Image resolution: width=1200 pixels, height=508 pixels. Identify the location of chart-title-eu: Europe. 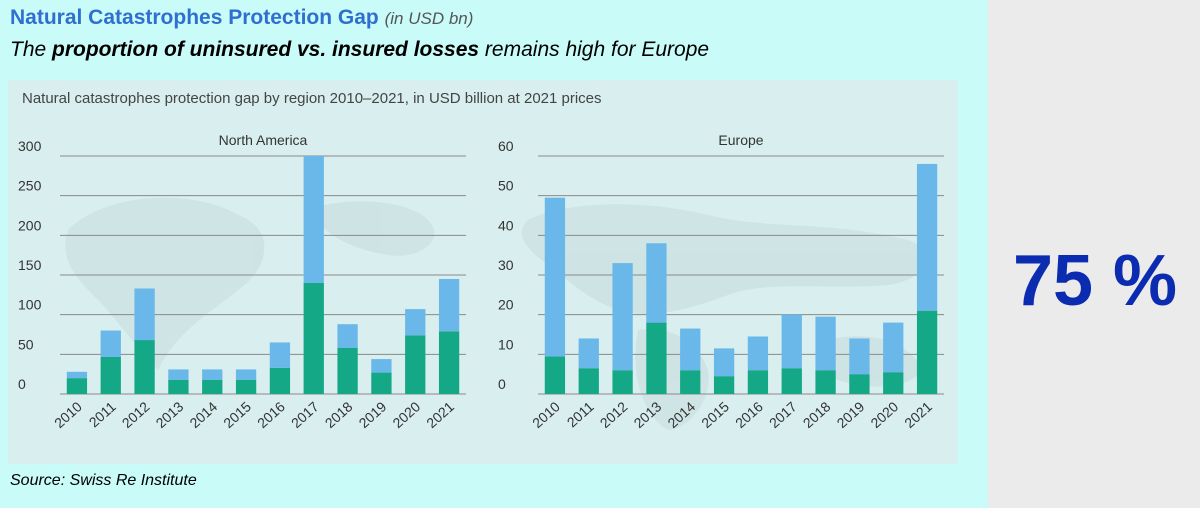
(740, 140).